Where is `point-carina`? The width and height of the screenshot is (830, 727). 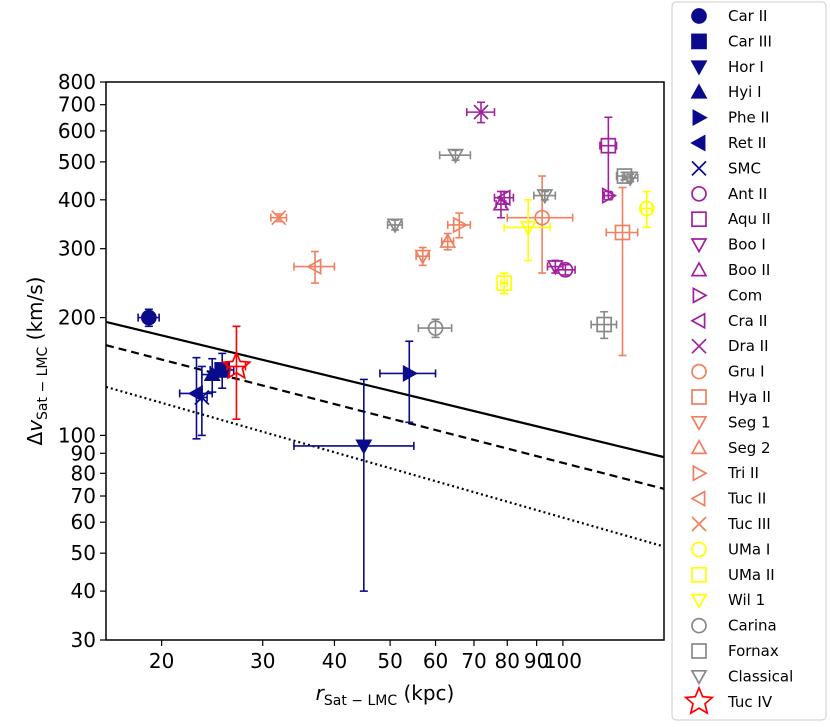
point-carina is located at coordinates (435, 328).